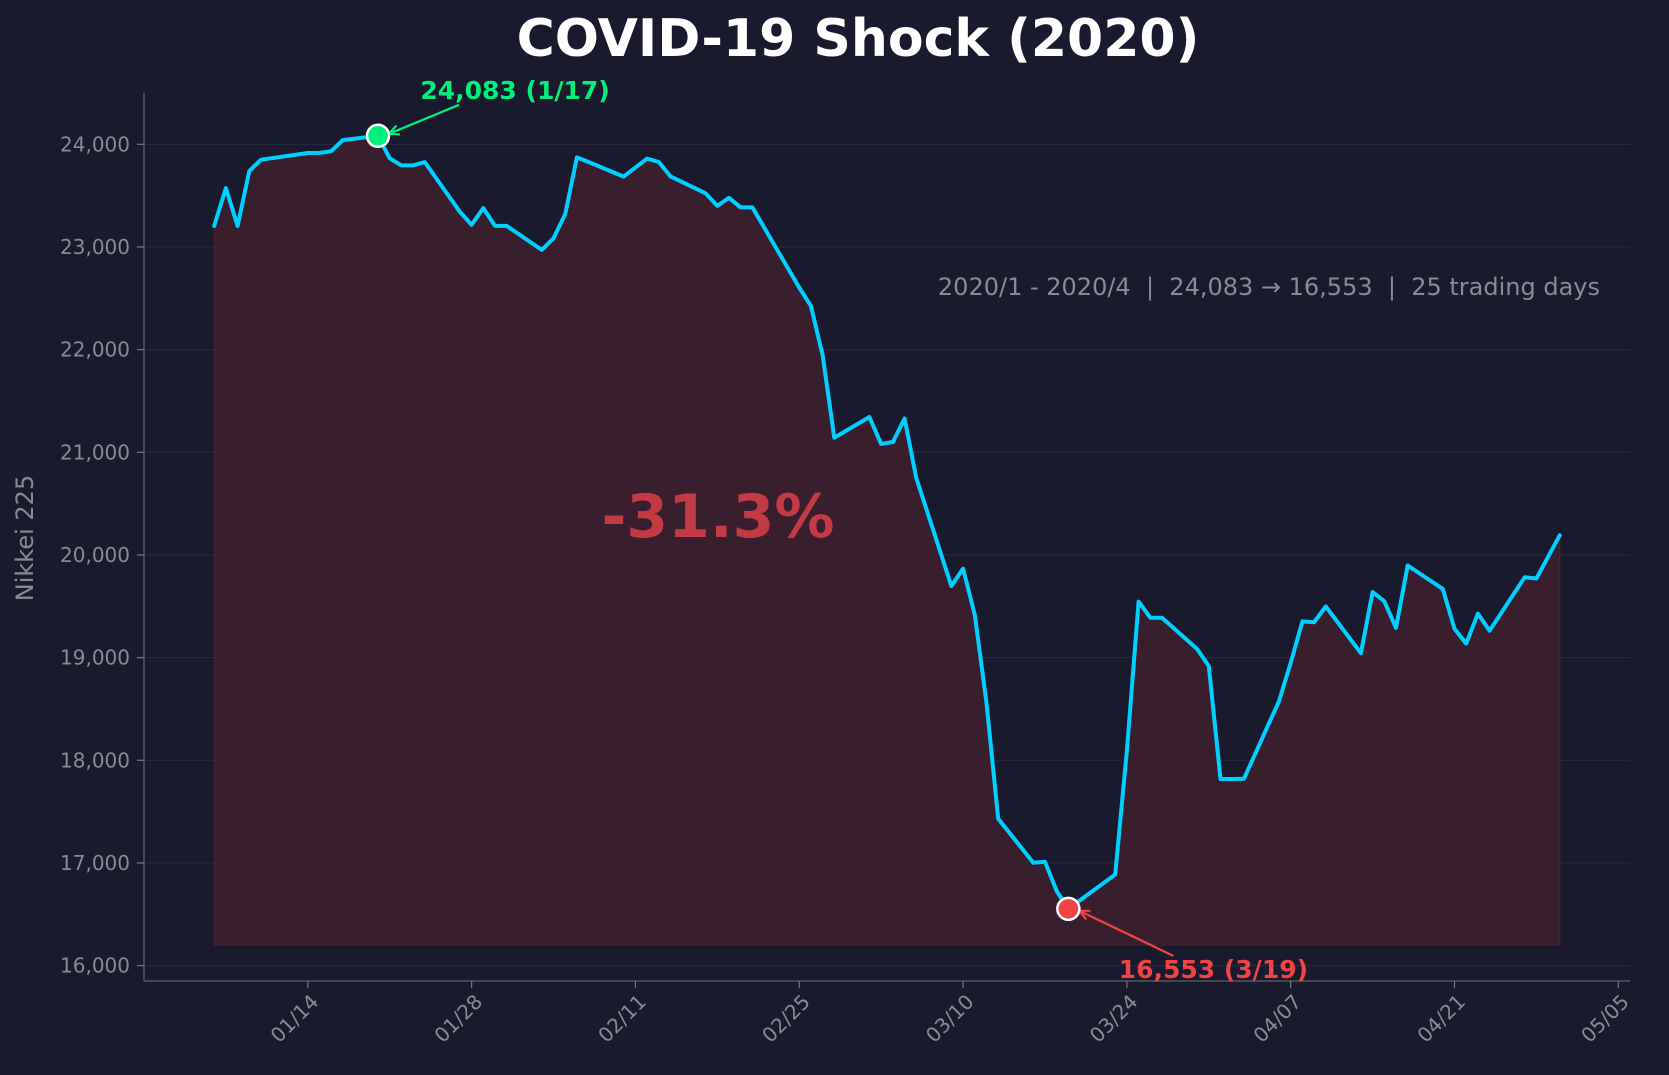 This screenshot has width=1669, height=1075. Describe the element at coordinates (1126, 933) in the screenshot. I see `trough-arrow` at that location.